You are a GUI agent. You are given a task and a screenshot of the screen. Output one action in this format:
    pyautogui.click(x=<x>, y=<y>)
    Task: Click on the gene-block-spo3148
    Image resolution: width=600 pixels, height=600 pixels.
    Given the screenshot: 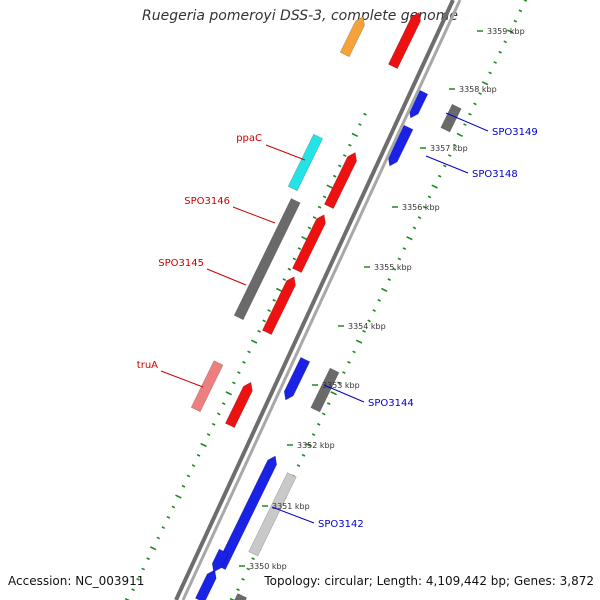 What is the action you would take?
    pyautogui.click(x=400, y=145)
    